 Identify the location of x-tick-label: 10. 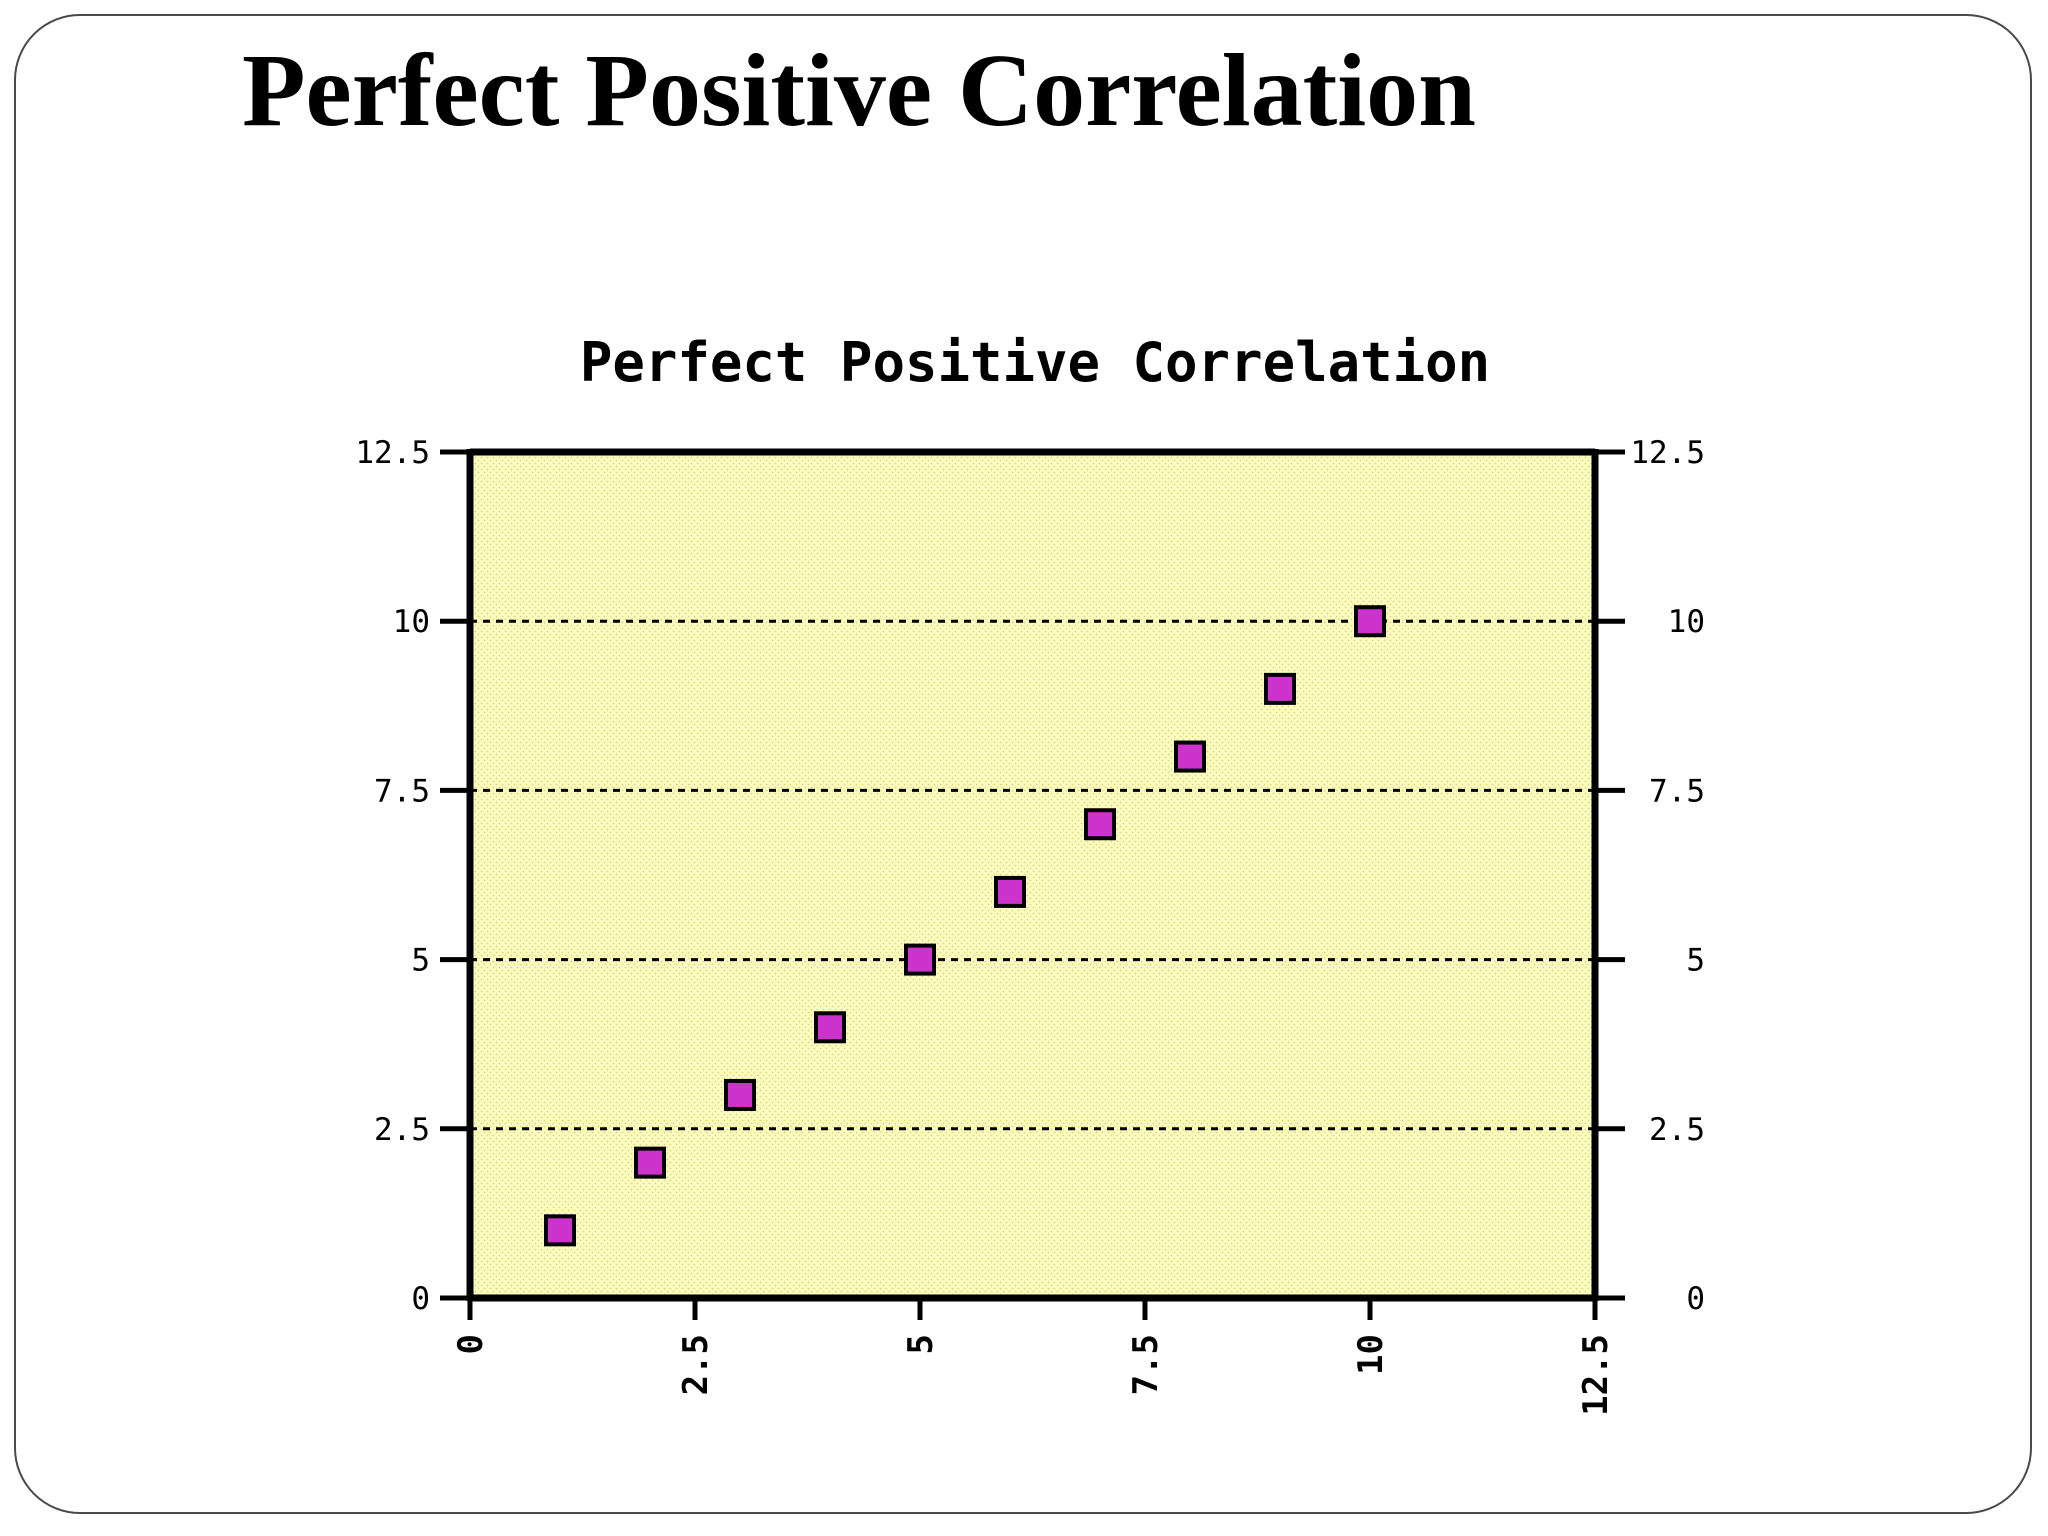
(1371, 1354).